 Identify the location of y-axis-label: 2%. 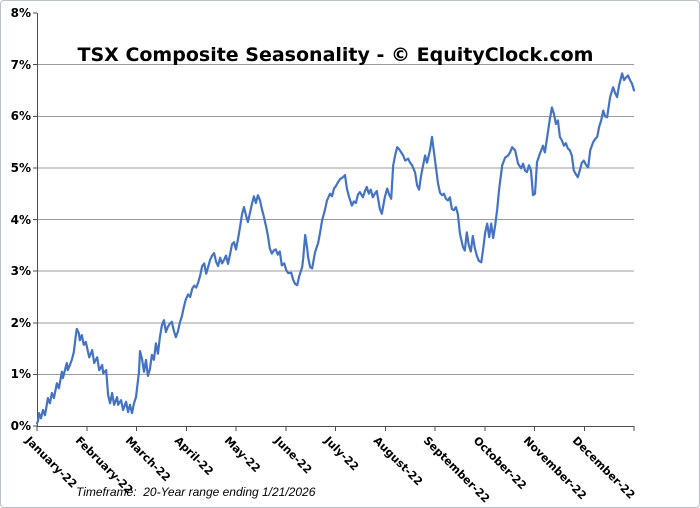
(20, 322).